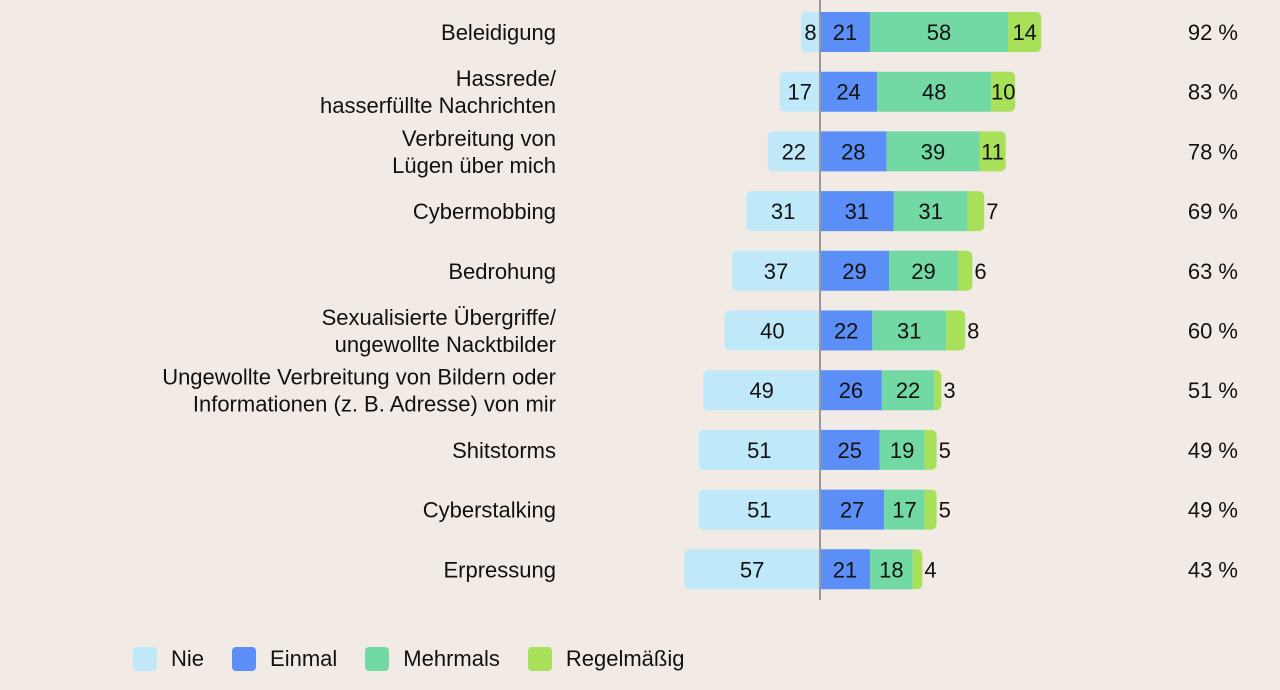 The width and height of the screenshot is (1280, 690). What do you see at coordinates (1213, 151) in the screenshot?
I see `total-label: 78 %` at bounding box center [1213, 151].